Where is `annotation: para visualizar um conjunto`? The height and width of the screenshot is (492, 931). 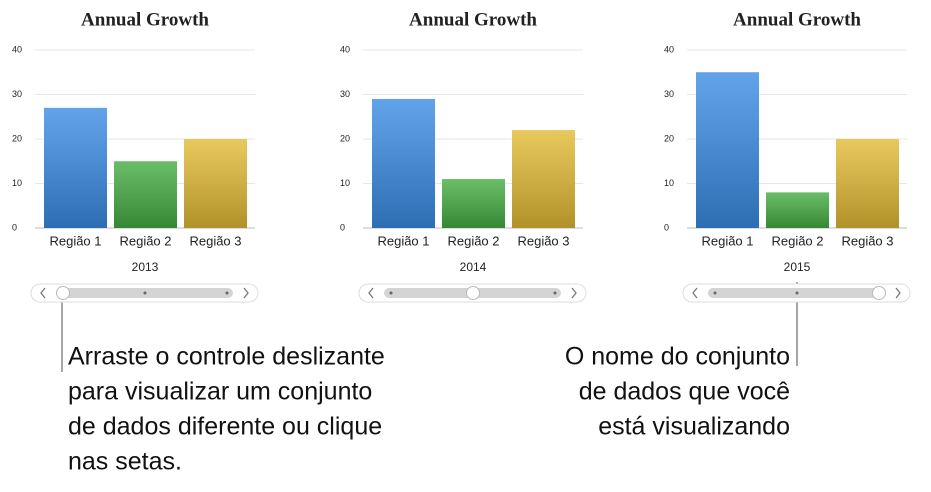
annotation: para visualizar um conjunto is located at coordinates (220, 392).